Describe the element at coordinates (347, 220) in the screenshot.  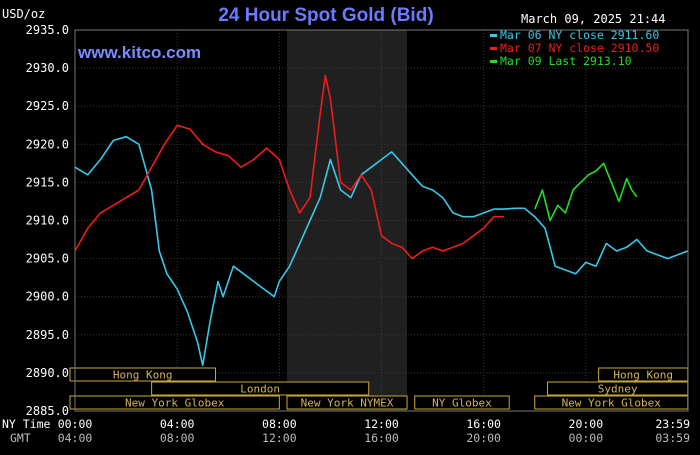
I see `nymex-session-shade` at that location.